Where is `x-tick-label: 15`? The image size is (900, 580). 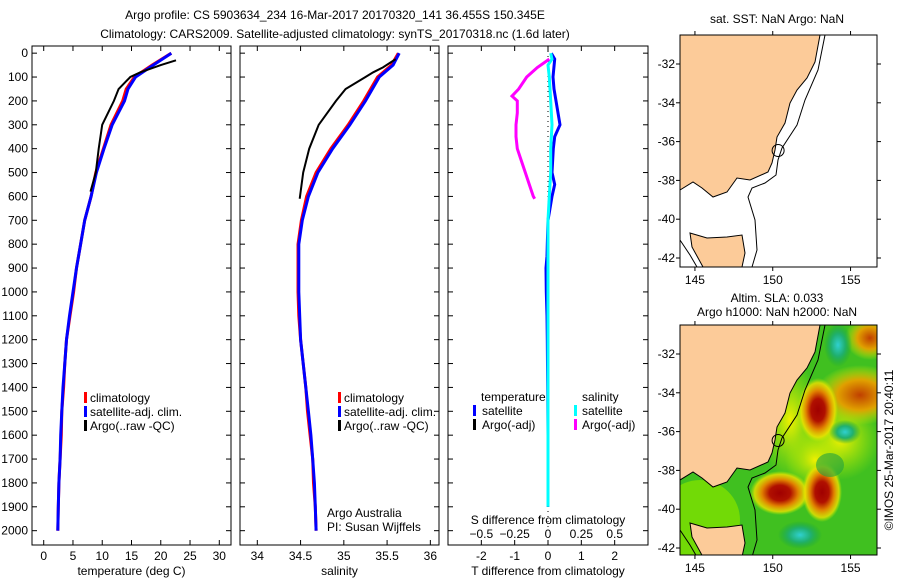
x-tick-label: 15 is located at coordinates (132, 556).